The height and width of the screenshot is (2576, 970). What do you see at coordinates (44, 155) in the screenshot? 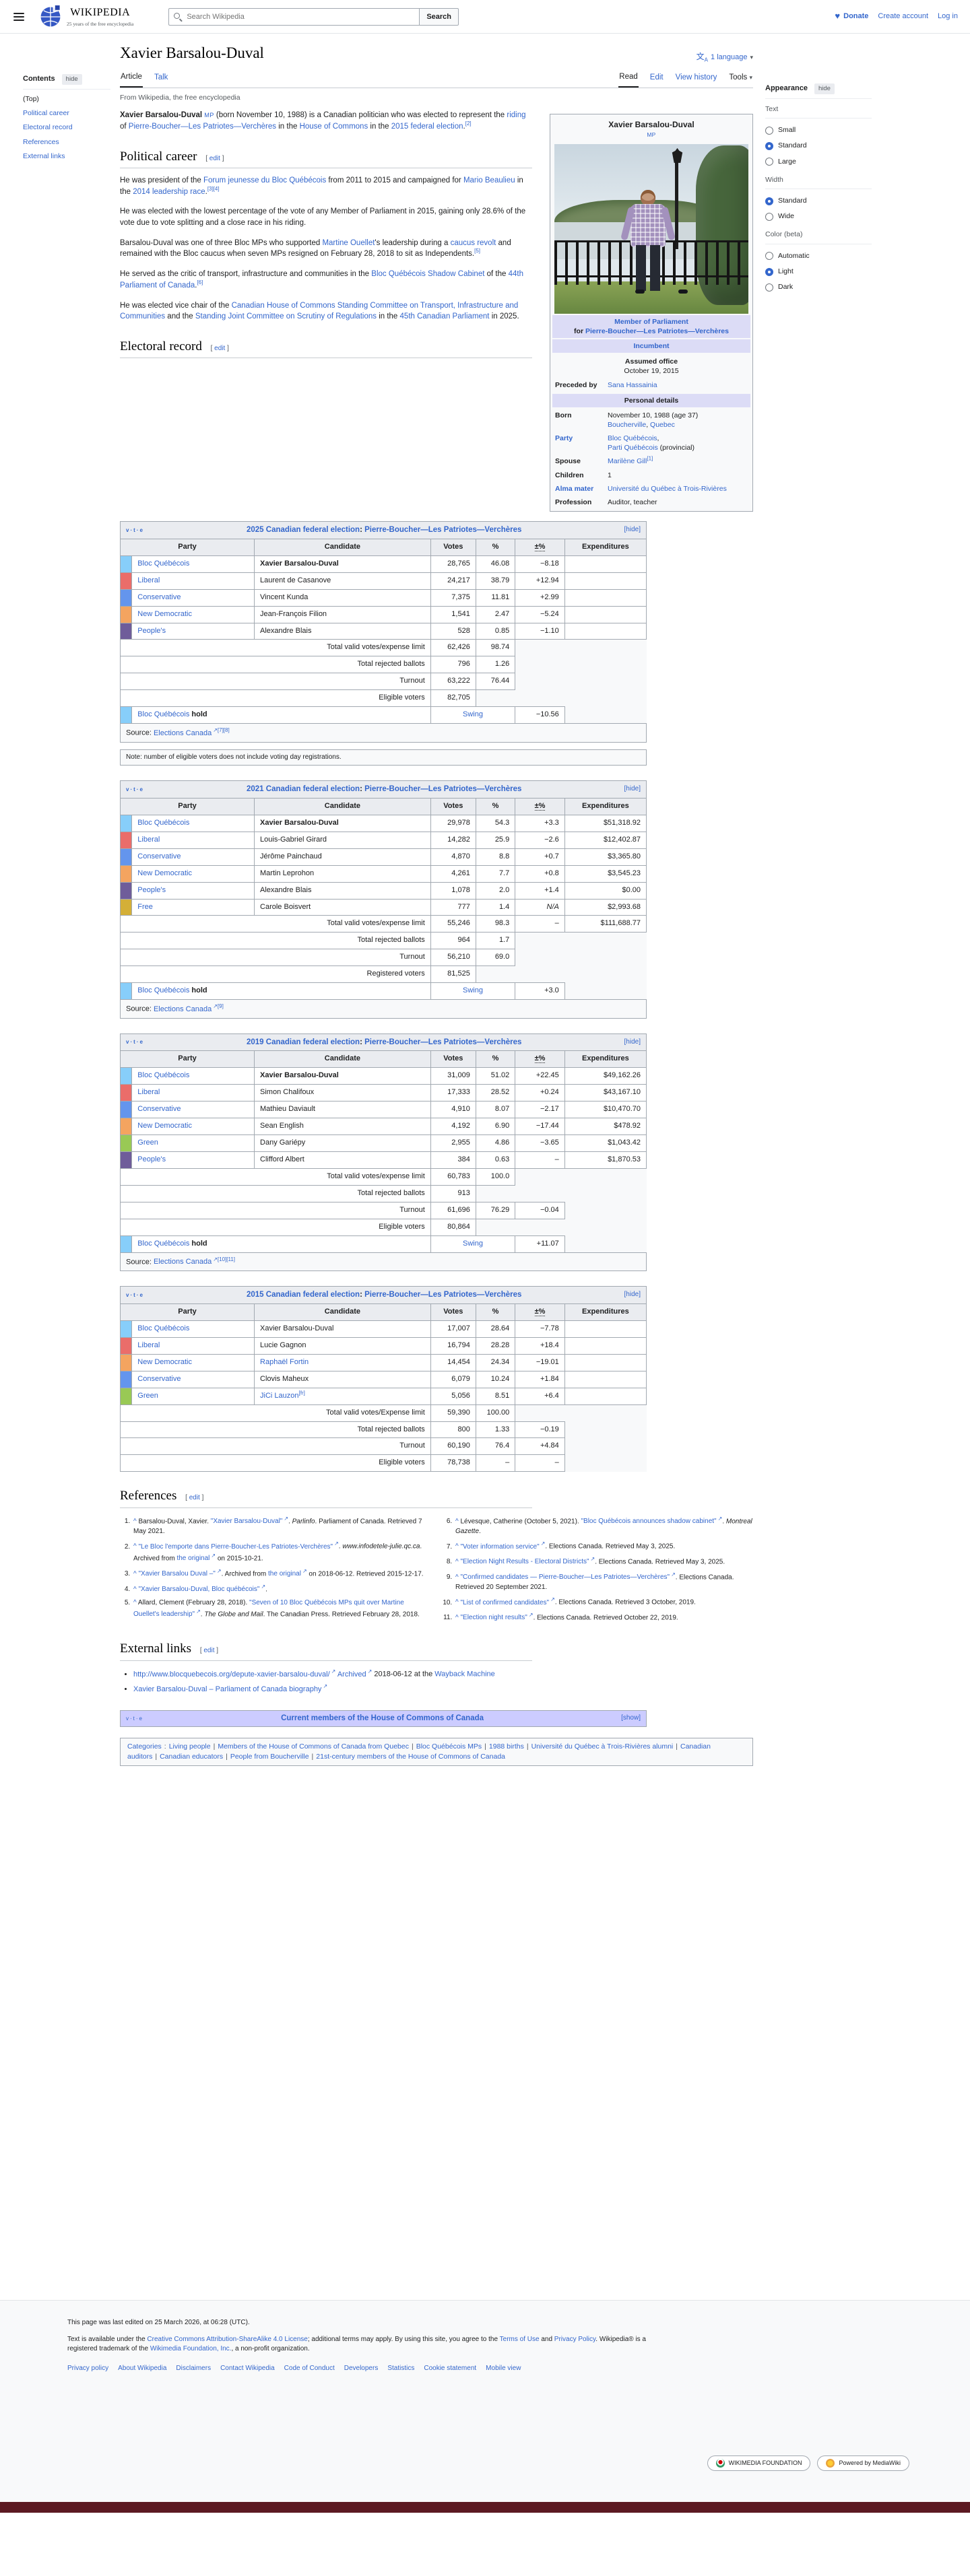
I see `toc-link: External links` at bounding box center [44, 155].